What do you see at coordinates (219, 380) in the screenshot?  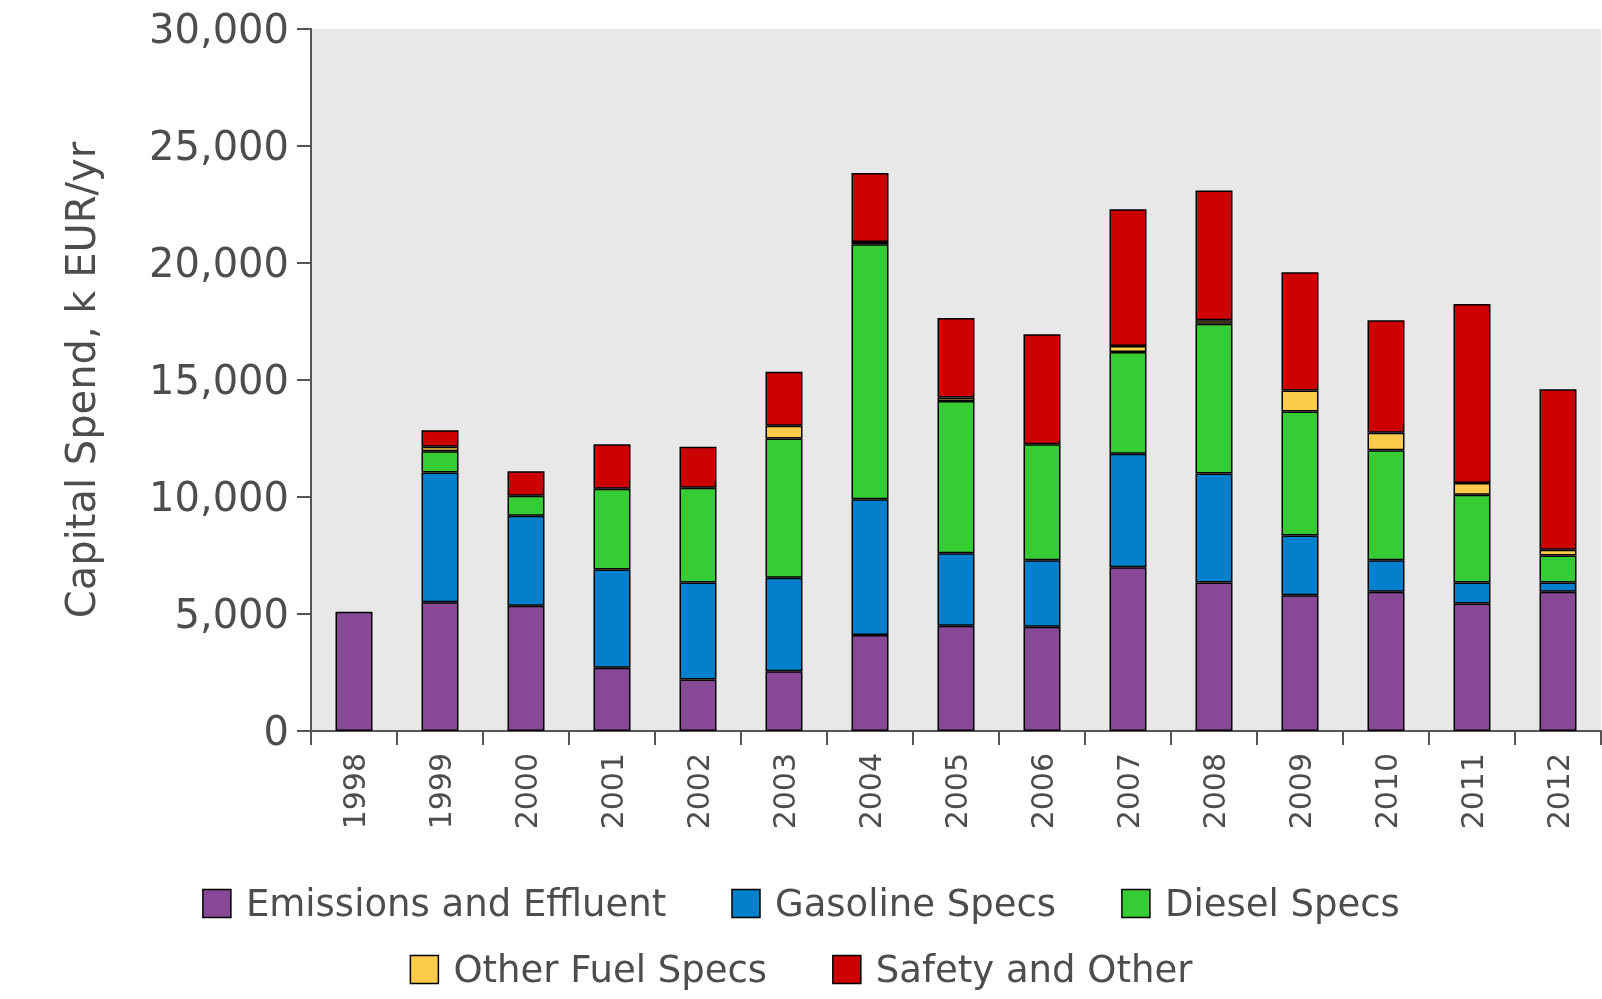 I see `y-tick-label: 15,000` at bounding box center [219, 380].